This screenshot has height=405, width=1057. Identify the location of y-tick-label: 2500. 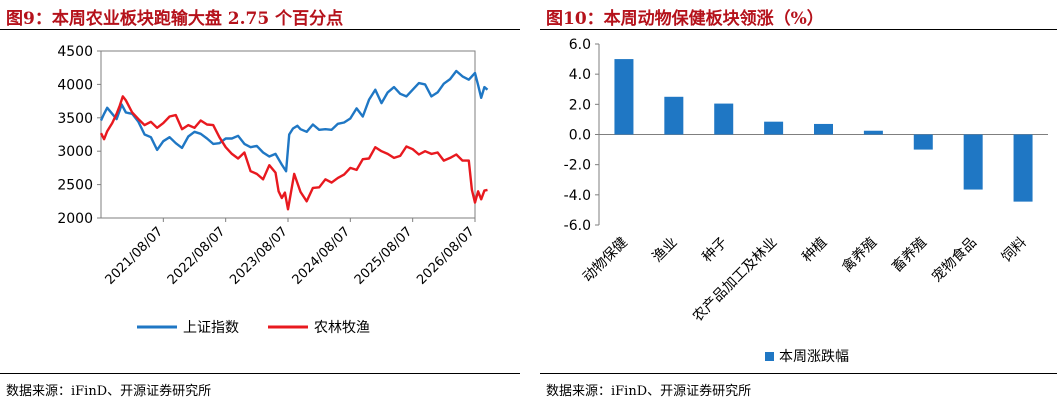
(75, 186).